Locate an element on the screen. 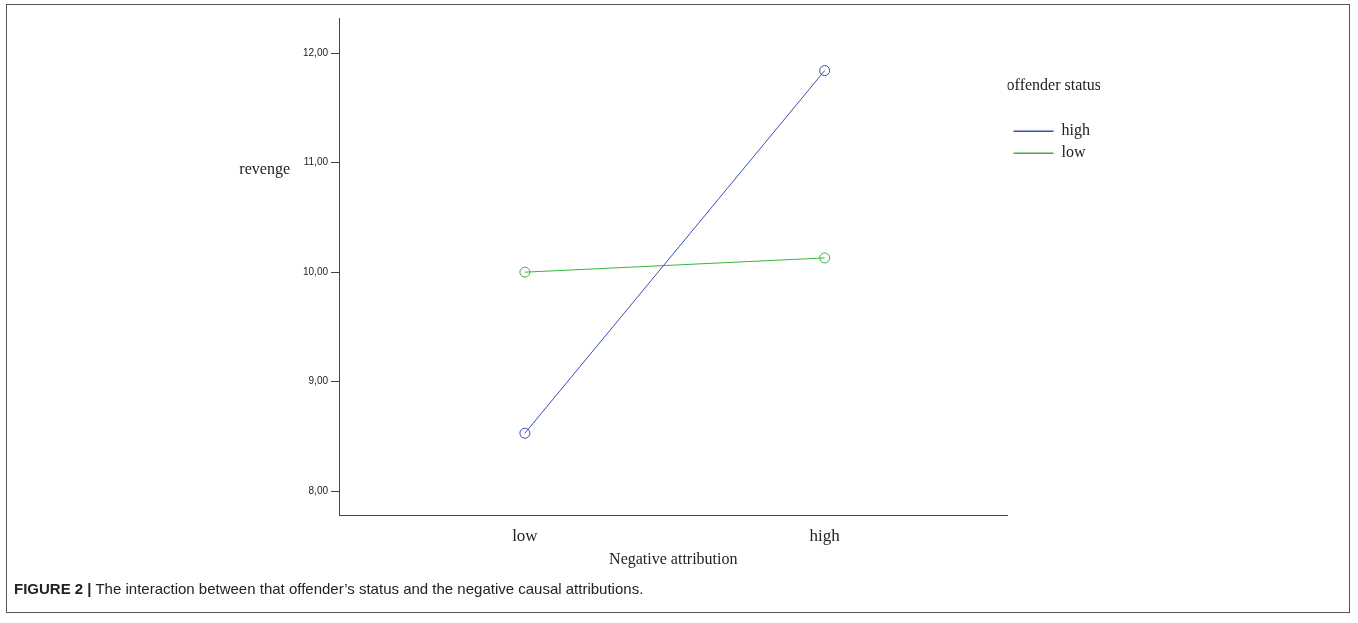  y-tick-label: 10,00 is located at coordinates (315, 271).